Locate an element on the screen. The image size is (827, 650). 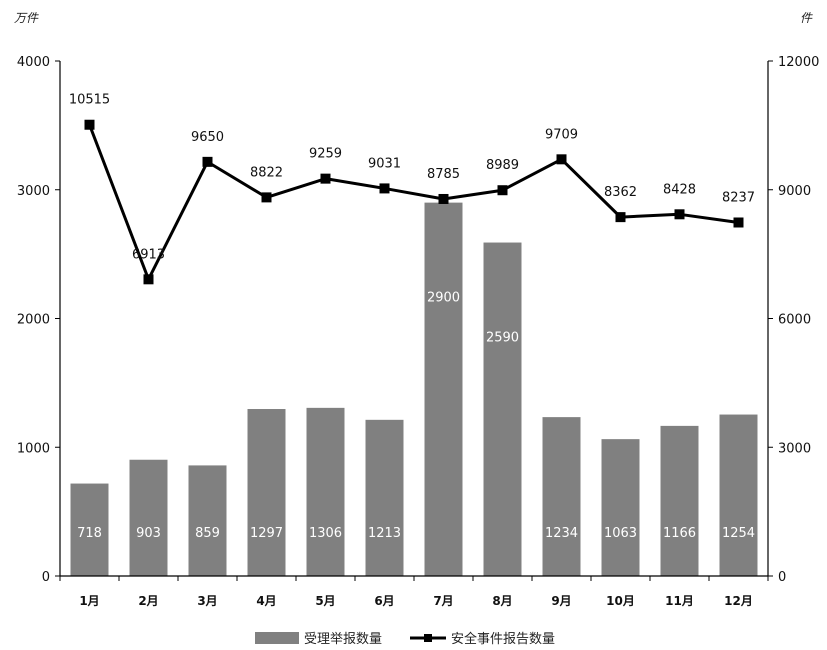
left-tick-label: 4000 is located at coordinates (33, 62).